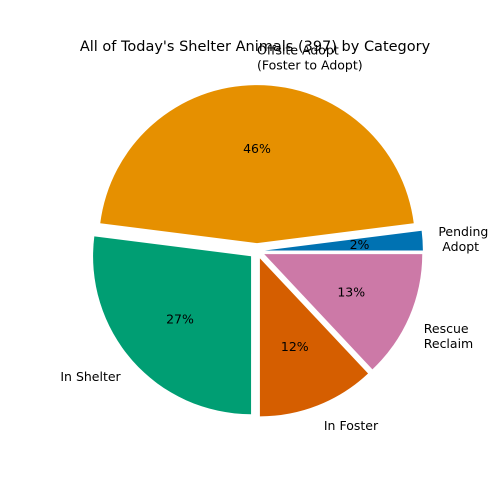  I want to click on slice-label: In Foster, so click(351, 425).